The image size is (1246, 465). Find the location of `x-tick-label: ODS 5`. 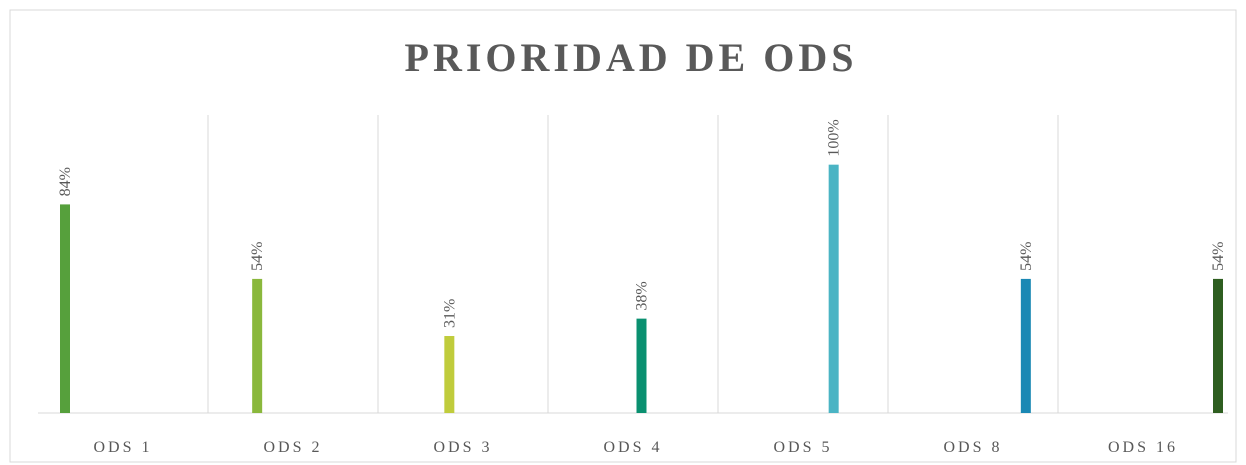

x-tick-label: ODS 5 is located at coordinates (802, 447).